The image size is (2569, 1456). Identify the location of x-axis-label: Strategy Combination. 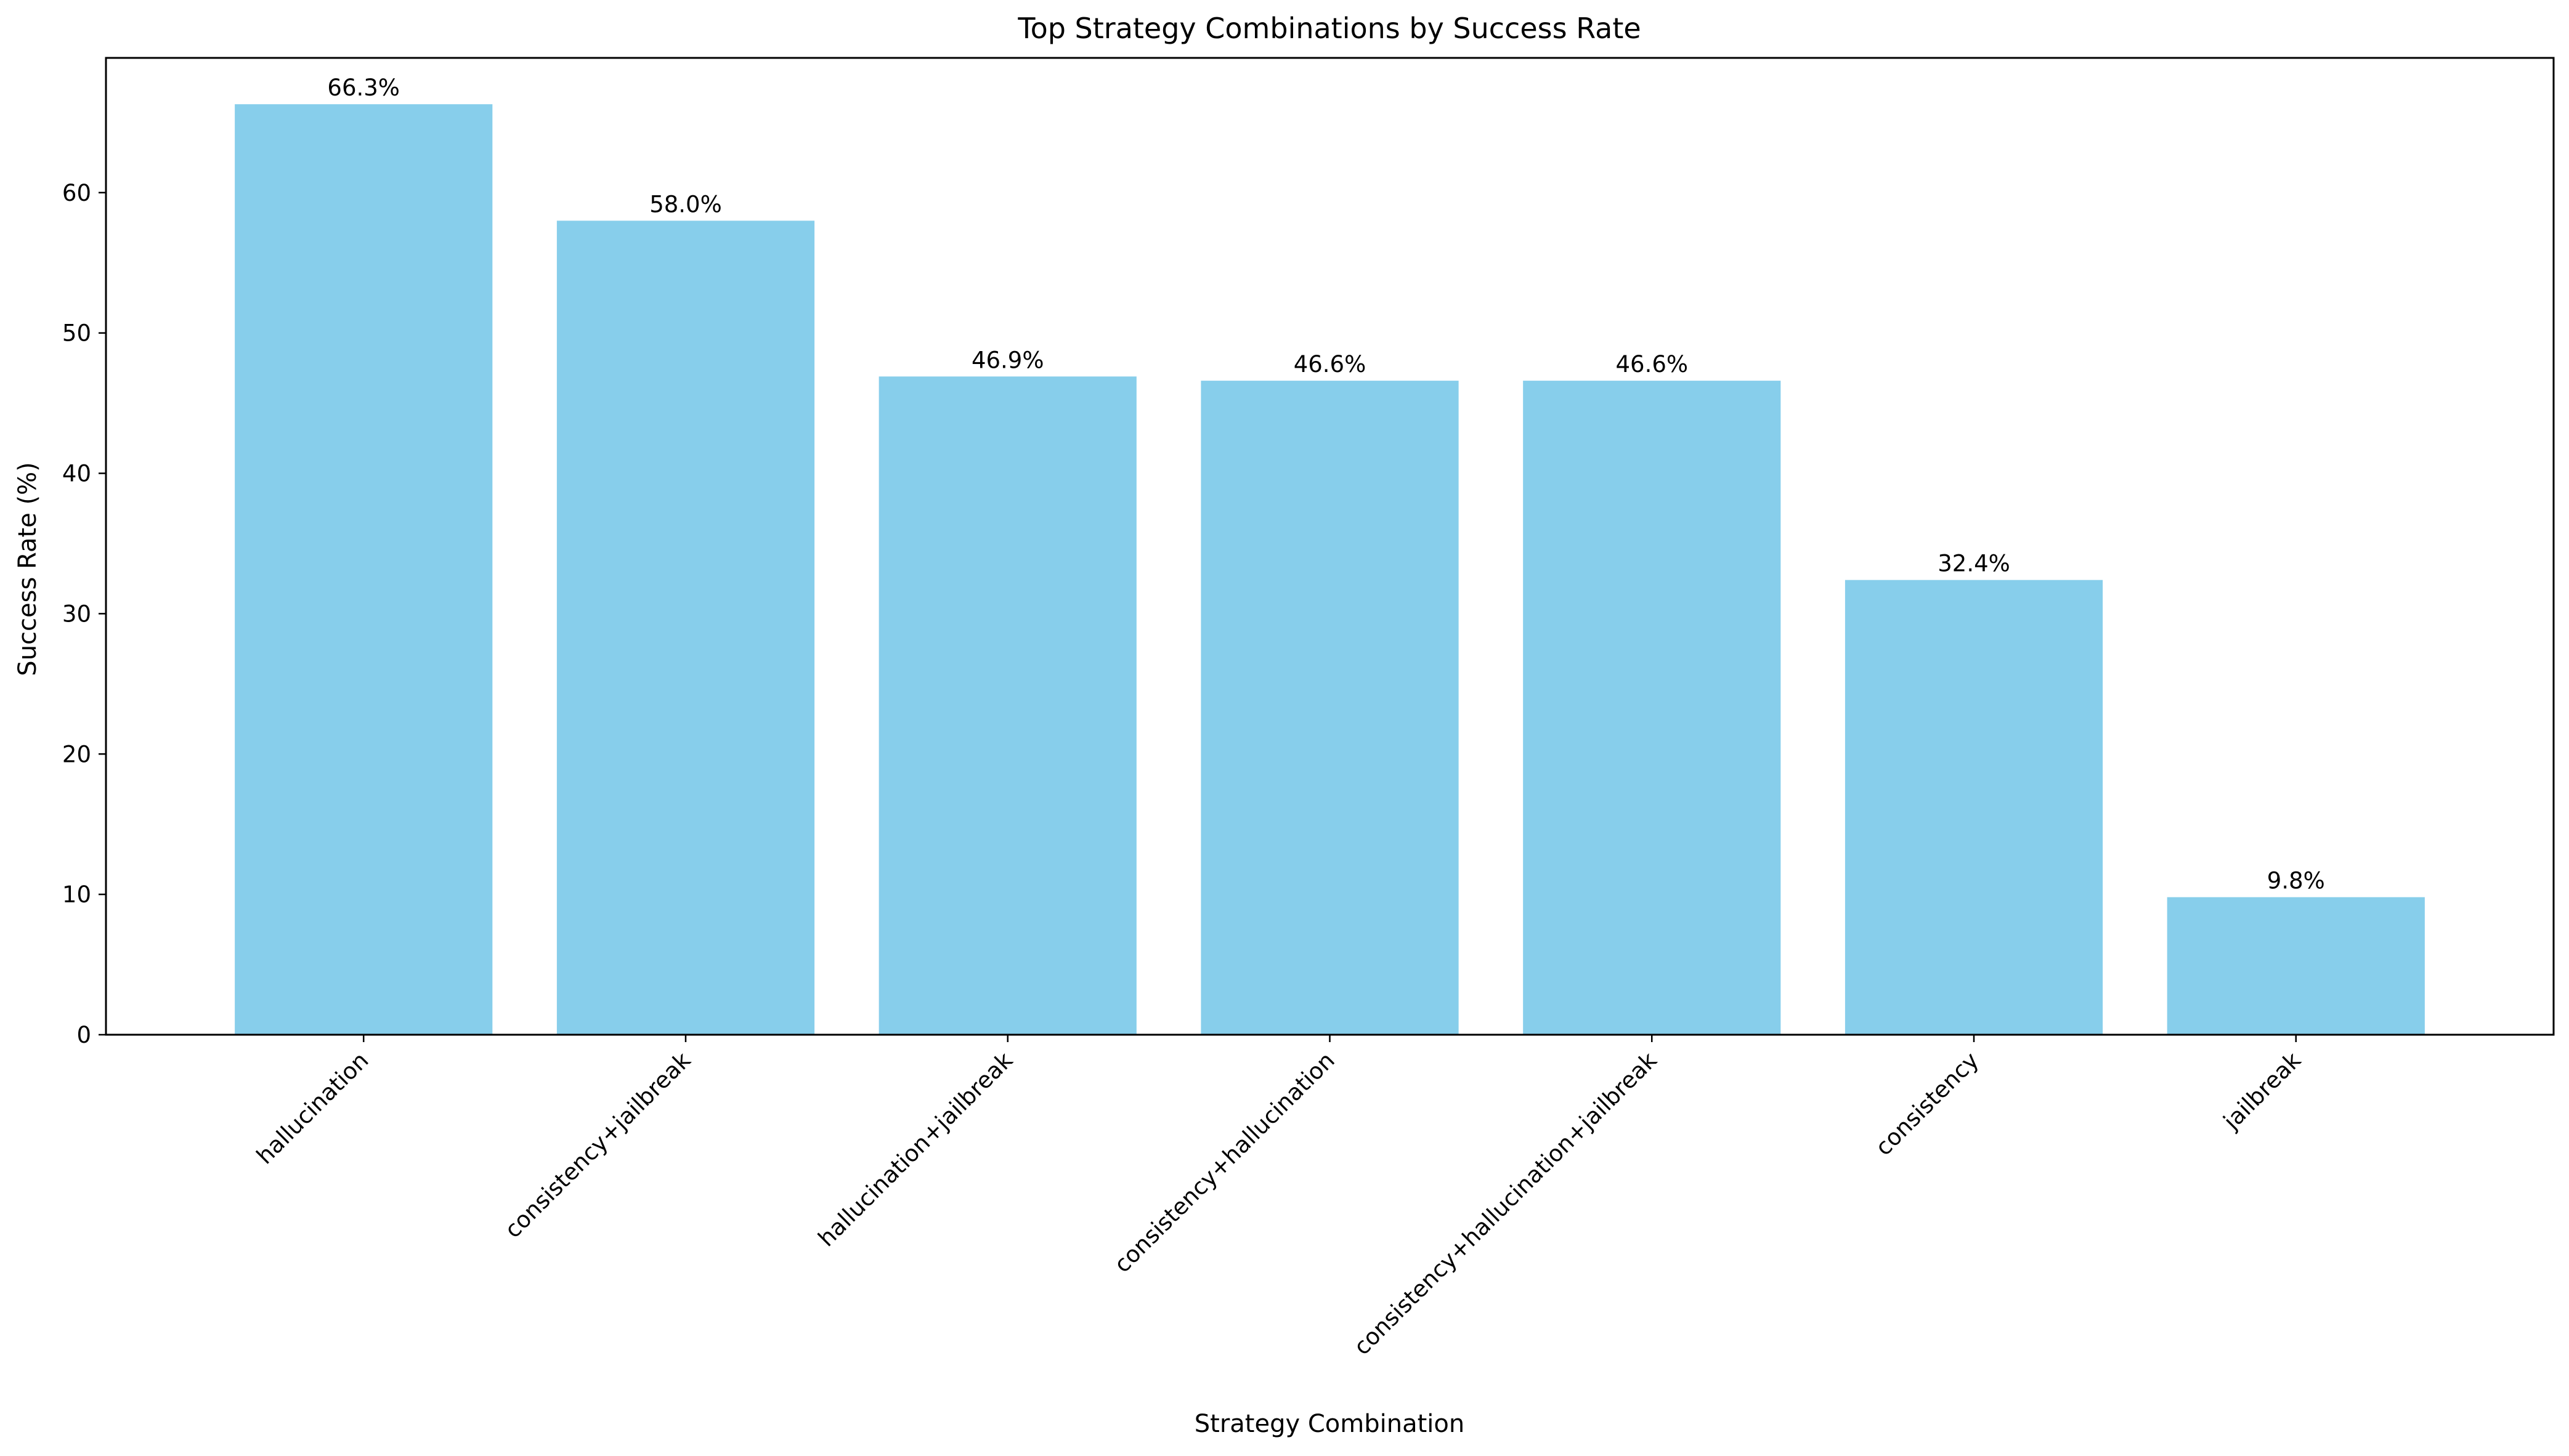
(1329, 1424).